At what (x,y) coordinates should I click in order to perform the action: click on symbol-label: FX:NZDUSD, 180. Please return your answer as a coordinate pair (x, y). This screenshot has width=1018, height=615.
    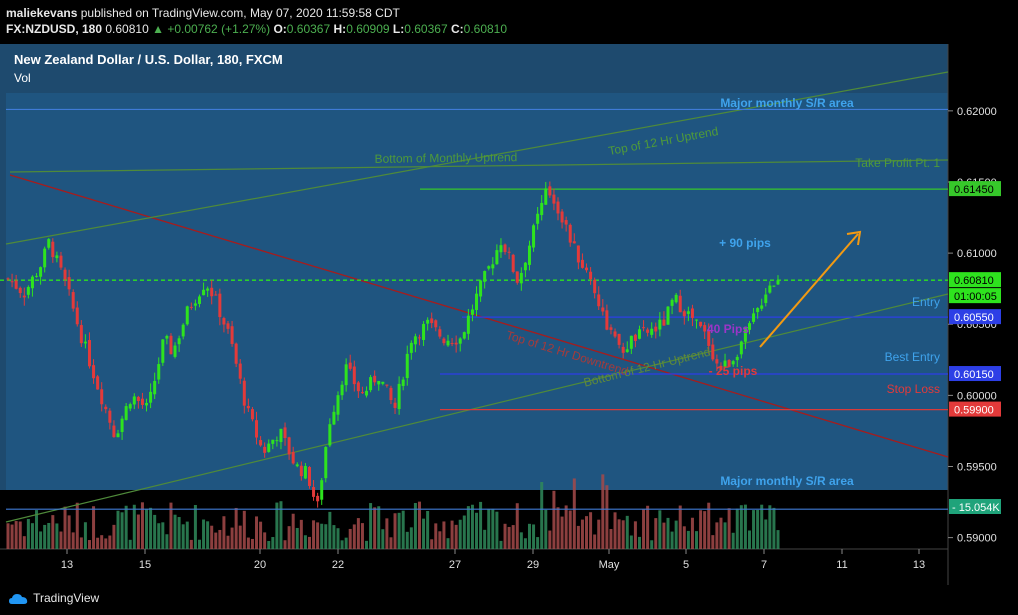
    Looking at the image, I should click on (54, 29).